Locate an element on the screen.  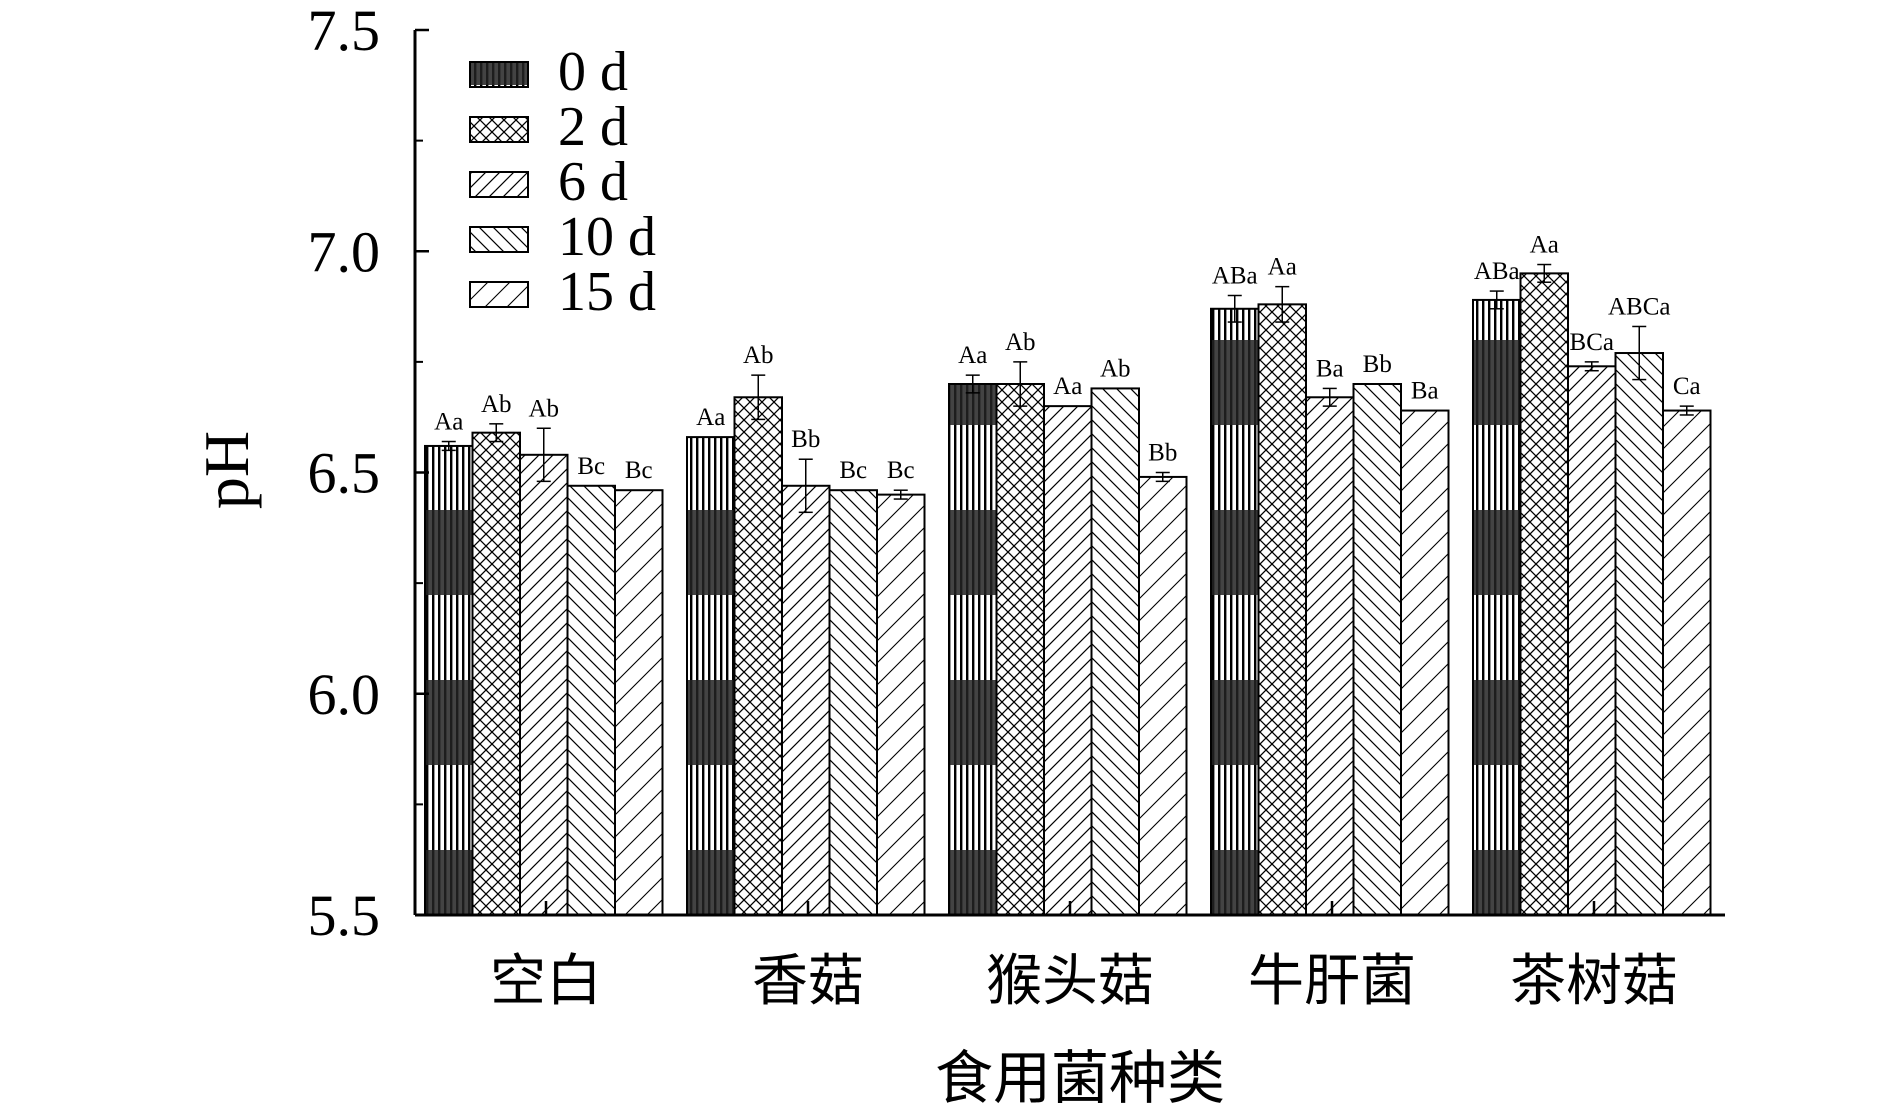
significance-label-3-1: Aa is located at coordinates (1282, 267).